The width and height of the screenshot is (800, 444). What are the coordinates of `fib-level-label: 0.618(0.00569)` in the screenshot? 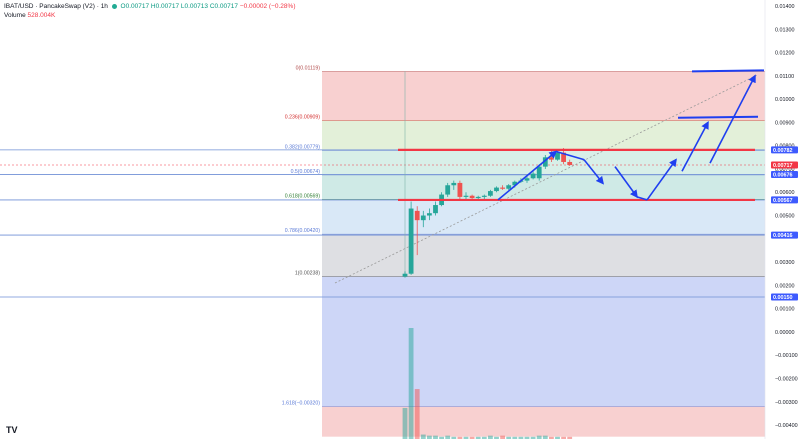 It's located at (302, 196).